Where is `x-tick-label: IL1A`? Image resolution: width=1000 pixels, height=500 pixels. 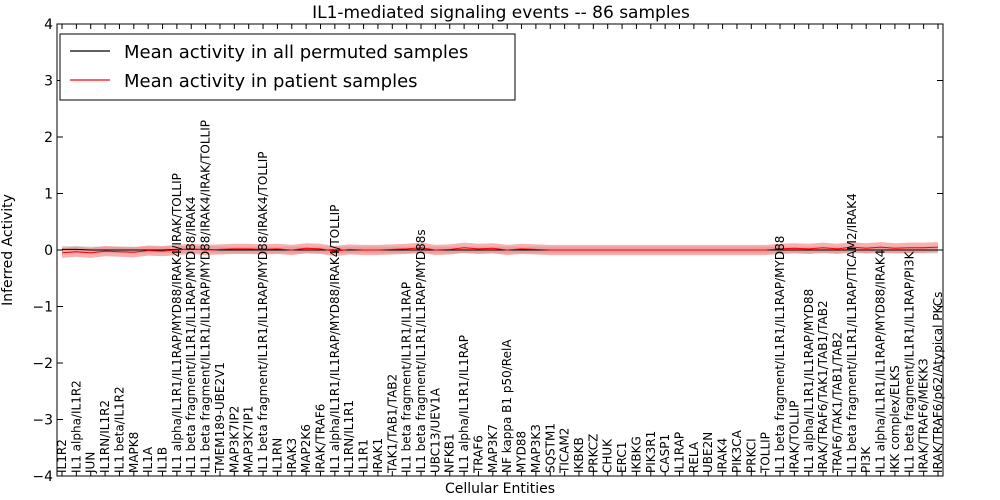 x-tick-label: IL1A is located at coordinates (148, 459).